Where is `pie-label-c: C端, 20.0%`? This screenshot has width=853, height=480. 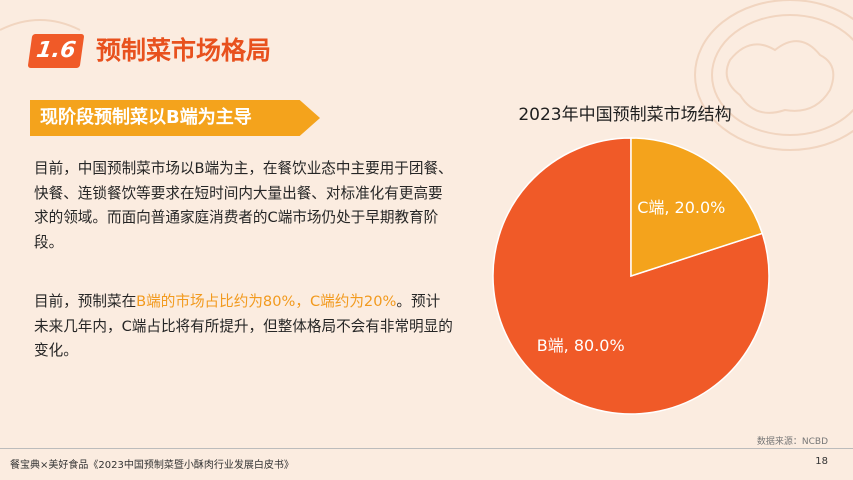 pie-label-c: C端, 20.0% is located at coordinates (681, 207).